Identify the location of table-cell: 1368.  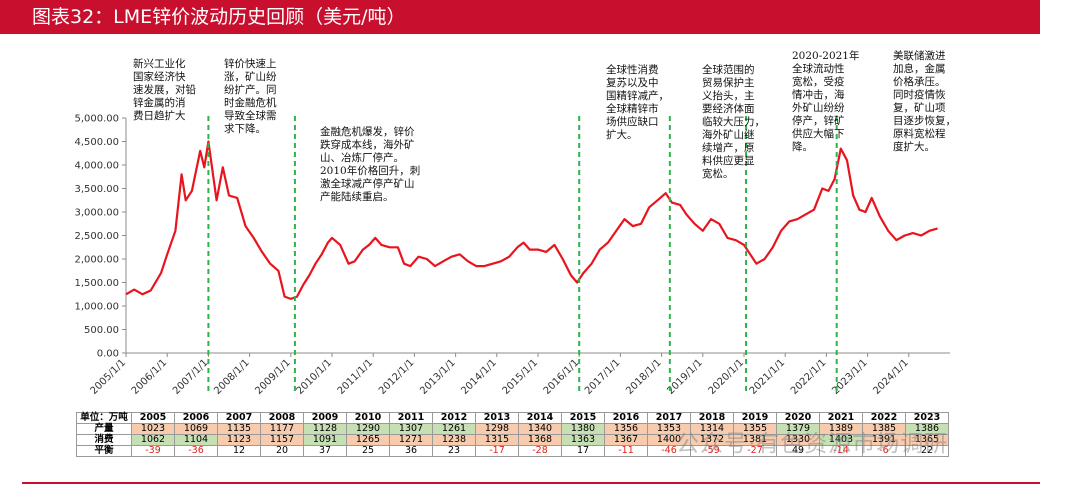
(540, 440).